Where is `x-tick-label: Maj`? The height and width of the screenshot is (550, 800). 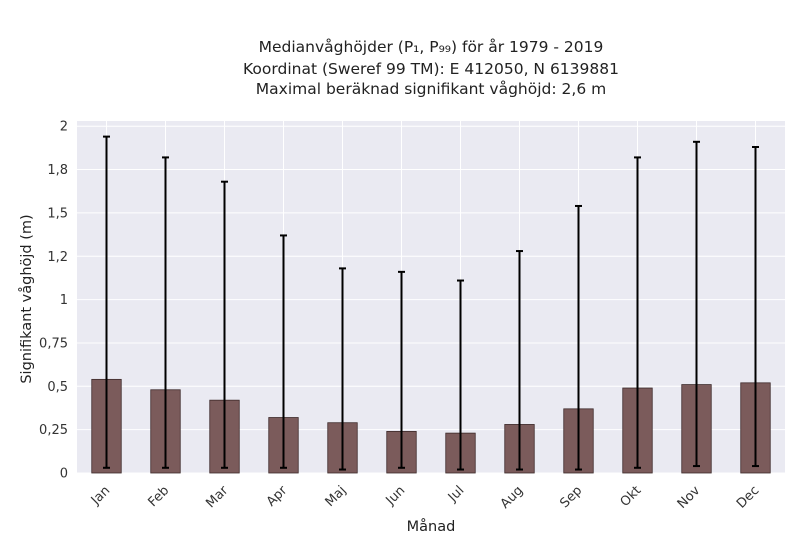
x-tick-label: Maj is located at coordinates (336, 496).